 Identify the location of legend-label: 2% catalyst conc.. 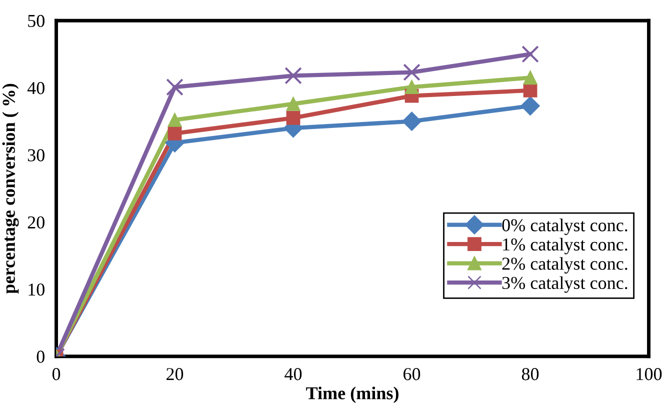
(565, 265).